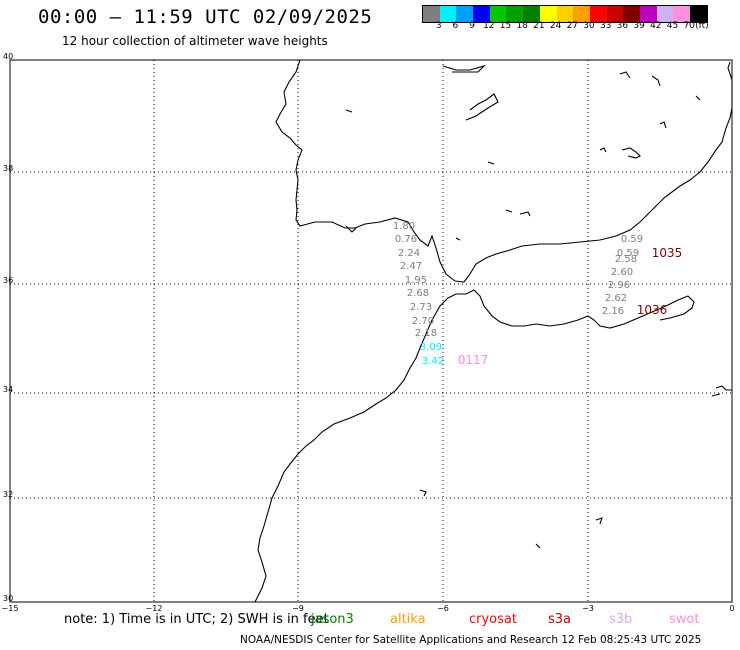 The width and height of the screenshot is (740, 650). Describe the element at coordinates (368, 608) in the screenshot. I see `x-tick-labels: −15 −12 −9 −6 −3 0` at that location.